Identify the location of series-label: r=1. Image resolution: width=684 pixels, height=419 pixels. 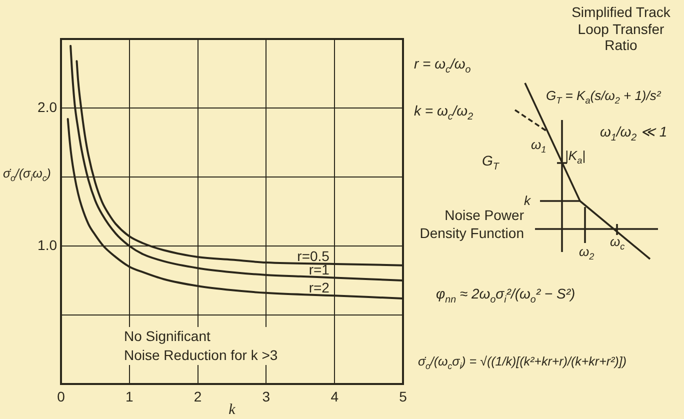
(319, 270).